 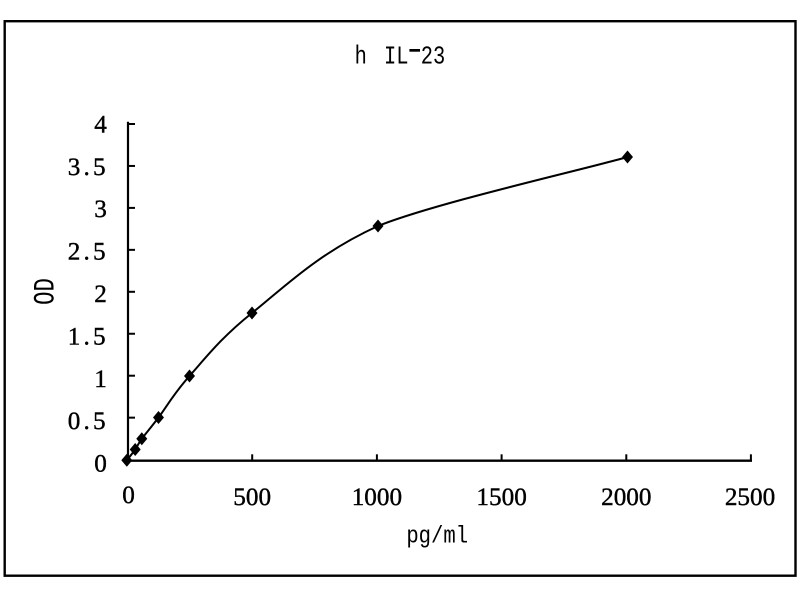 I want to click on svg-text: IL, so click(x=396, y=57).